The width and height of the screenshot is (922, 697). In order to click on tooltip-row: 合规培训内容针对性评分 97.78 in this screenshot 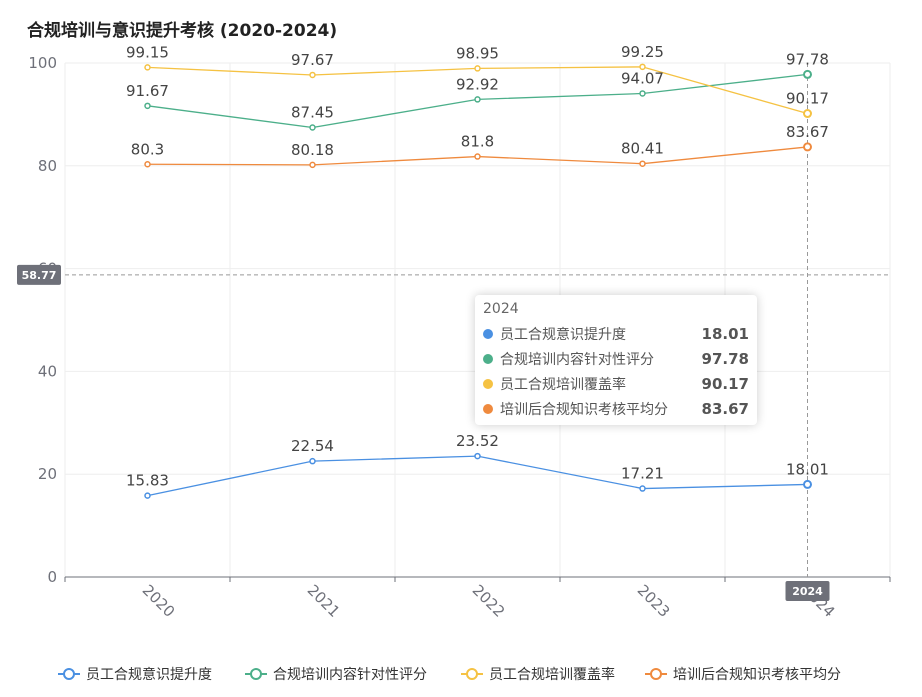, I will do `click(616, 358)`.